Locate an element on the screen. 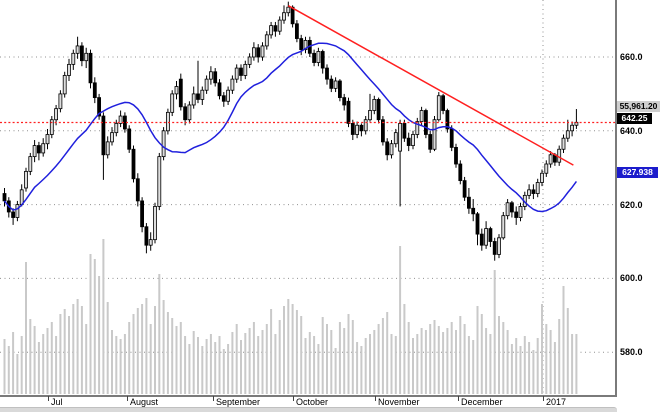  x-axis-label: September is located at coordinates (238, 402).